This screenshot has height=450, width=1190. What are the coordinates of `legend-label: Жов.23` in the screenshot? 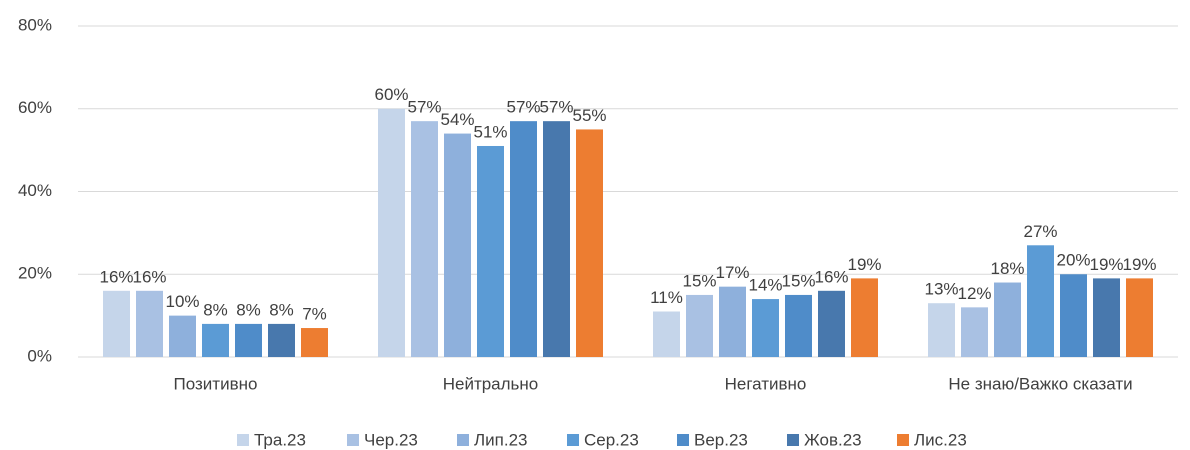 It's located at (833, 439).